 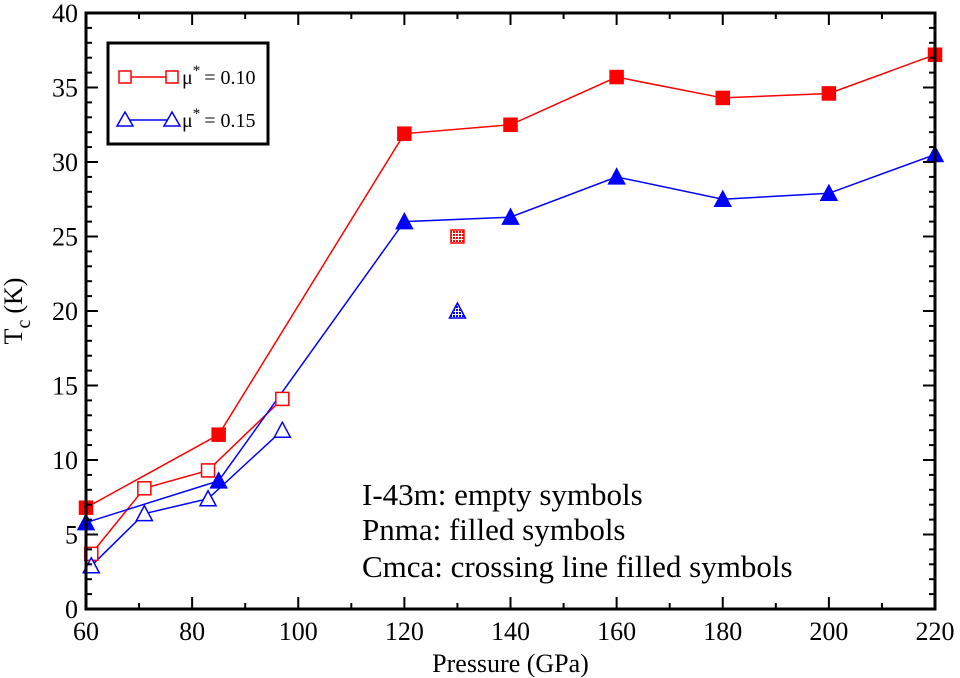 I want to click on y-tick-label: 40, so click(x=65, y=14).